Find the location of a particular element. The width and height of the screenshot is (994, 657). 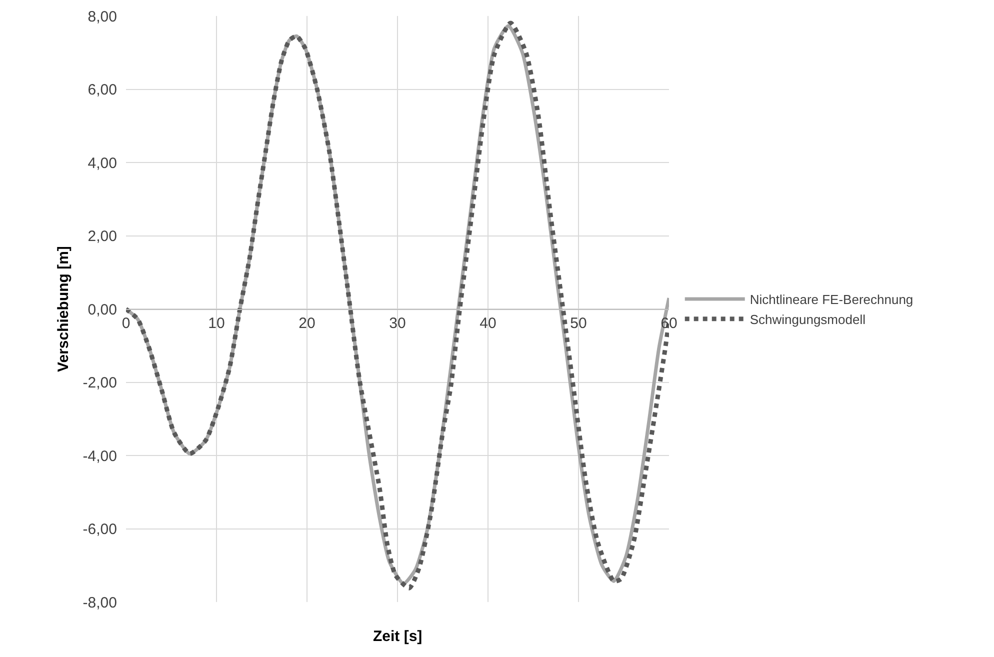

y-tick-label: -4,00 is located at coordinates (99, 456).